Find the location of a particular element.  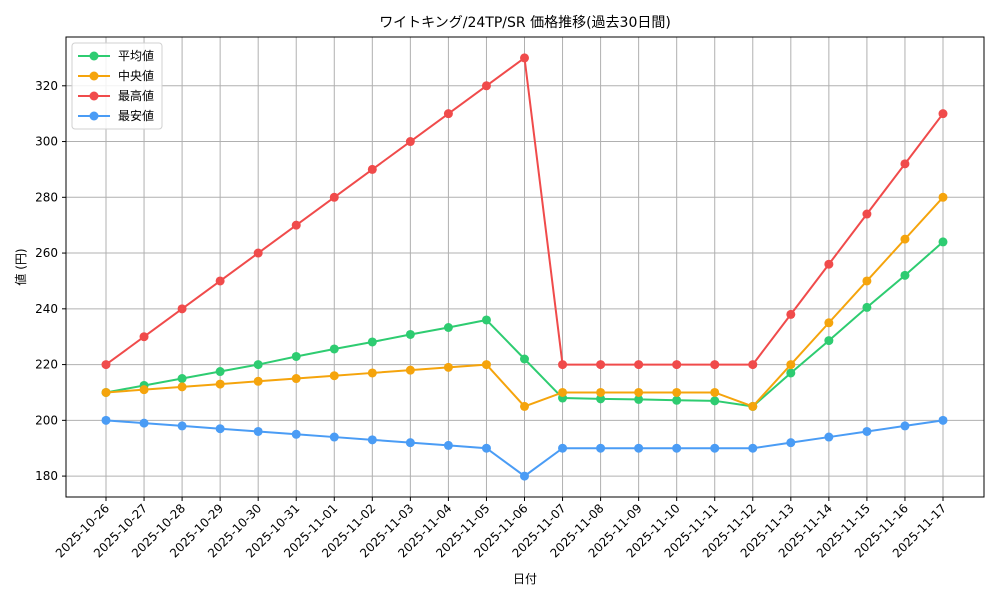

legend-box is located at coordinates (117, 86).